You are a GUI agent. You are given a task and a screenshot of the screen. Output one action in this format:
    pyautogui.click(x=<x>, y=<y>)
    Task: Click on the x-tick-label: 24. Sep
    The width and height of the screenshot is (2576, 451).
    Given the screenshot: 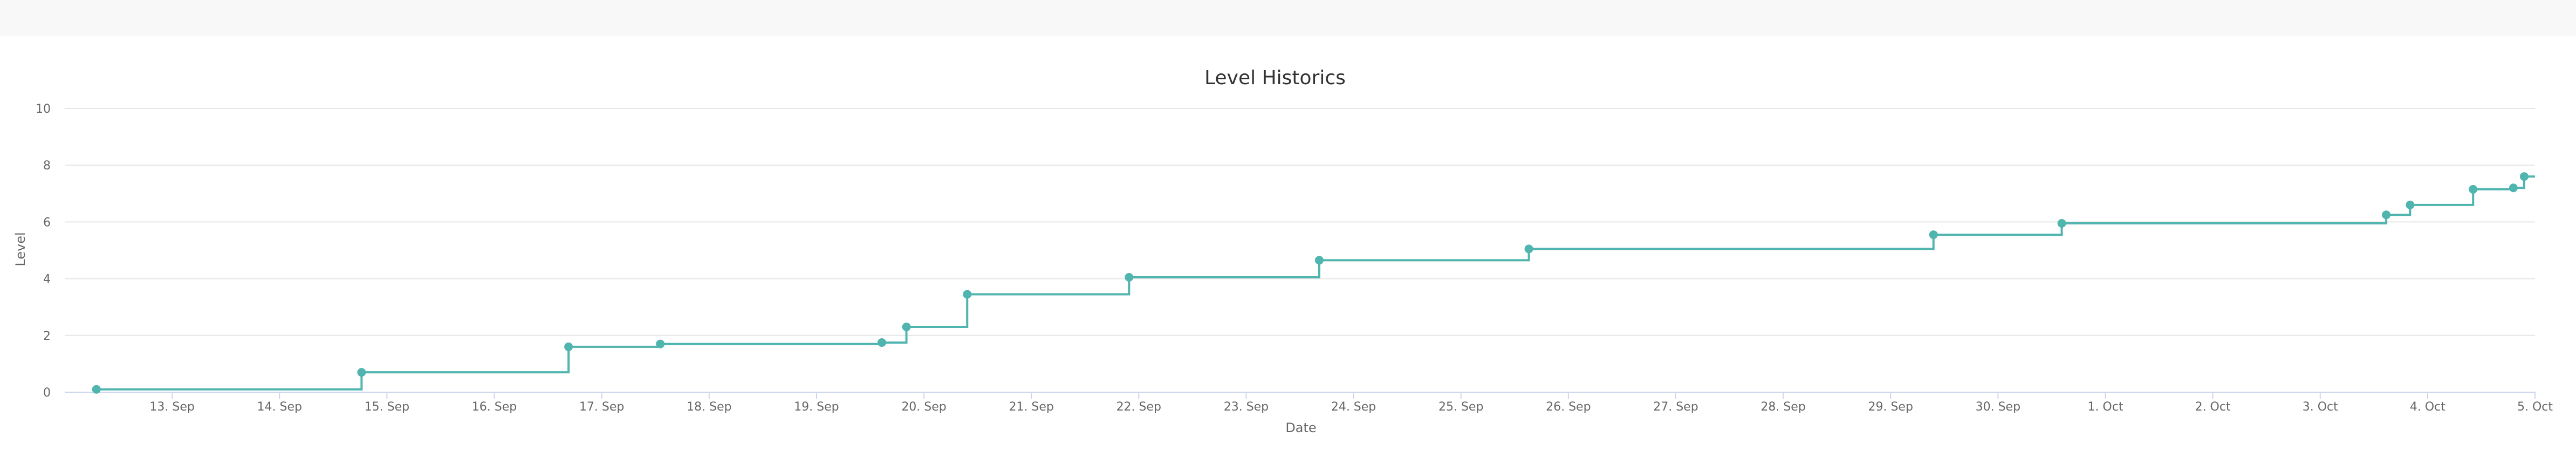 What is the action you would take?
    pyautogui.click(x=1353, y=407)
    